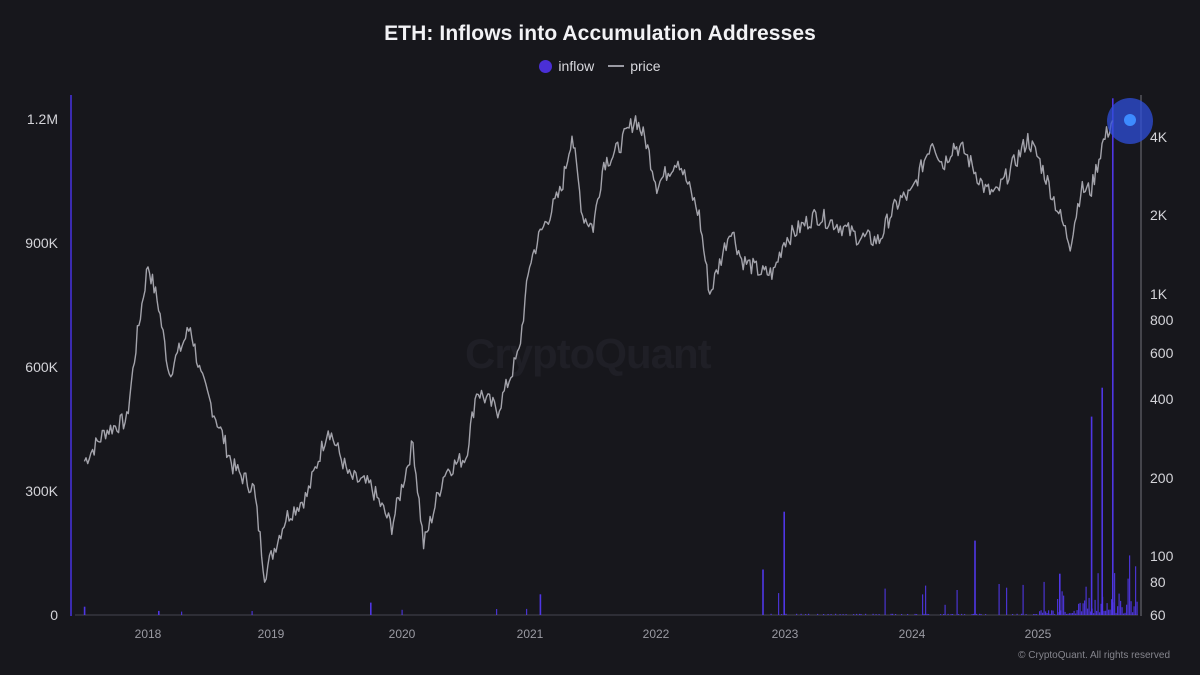  Describe the element at coordinates (148, 634) in the screenshot. I see `x-tick: 2018` at that location.